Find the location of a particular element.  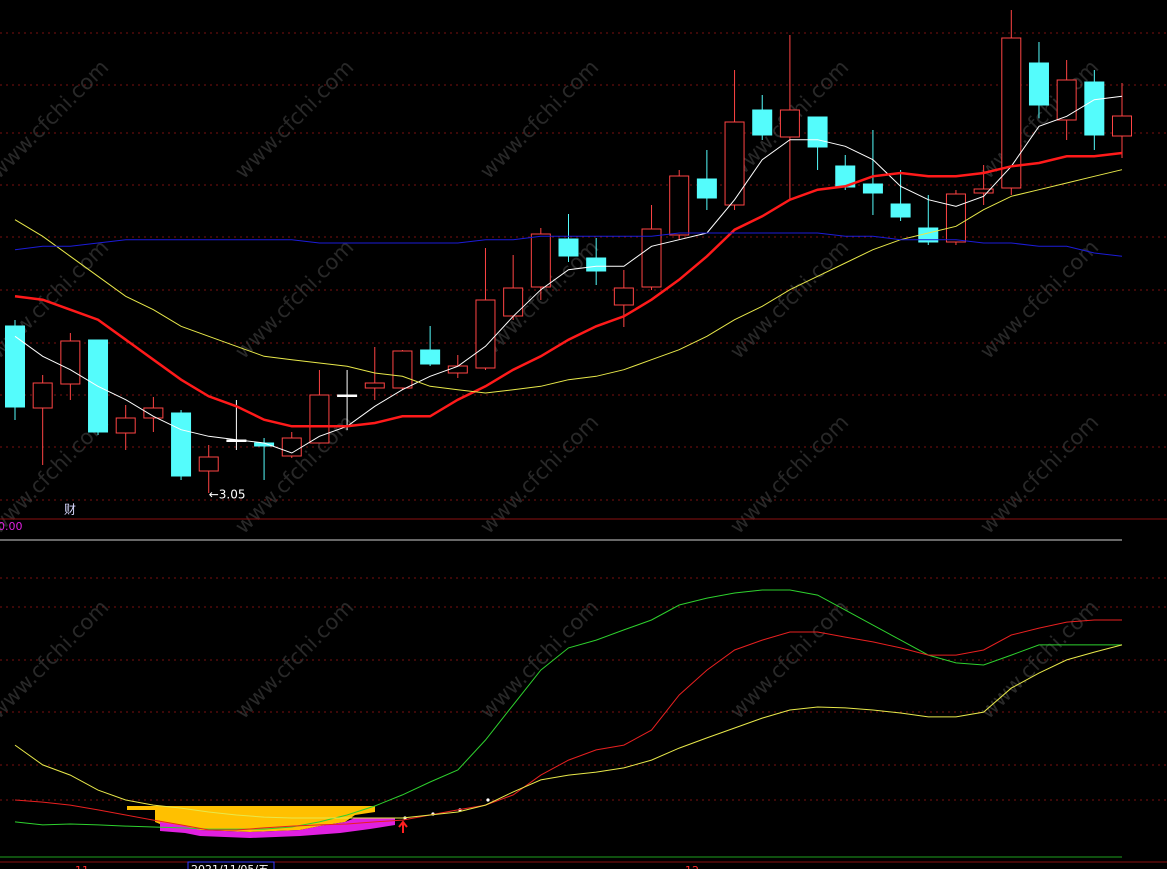

month-label: 12 is located at coordinates (692, 866).